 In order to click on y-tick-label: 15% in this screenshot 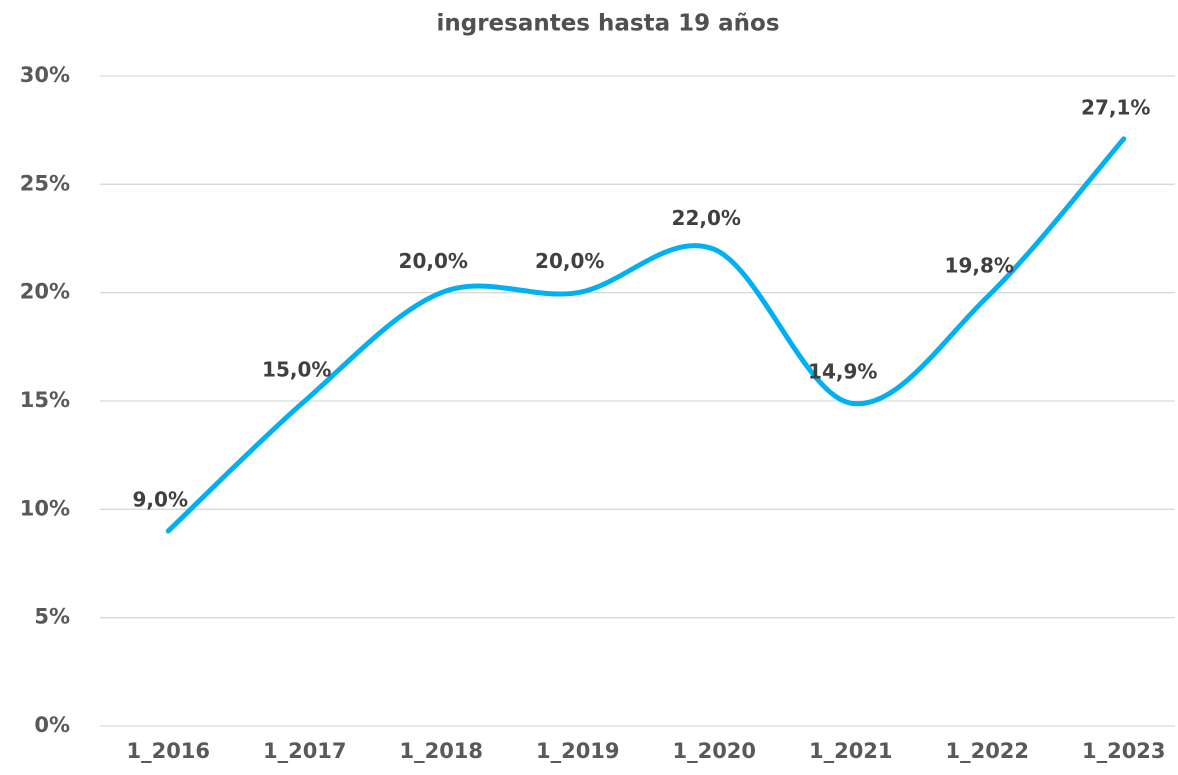, I will do `click(45, 400)`.